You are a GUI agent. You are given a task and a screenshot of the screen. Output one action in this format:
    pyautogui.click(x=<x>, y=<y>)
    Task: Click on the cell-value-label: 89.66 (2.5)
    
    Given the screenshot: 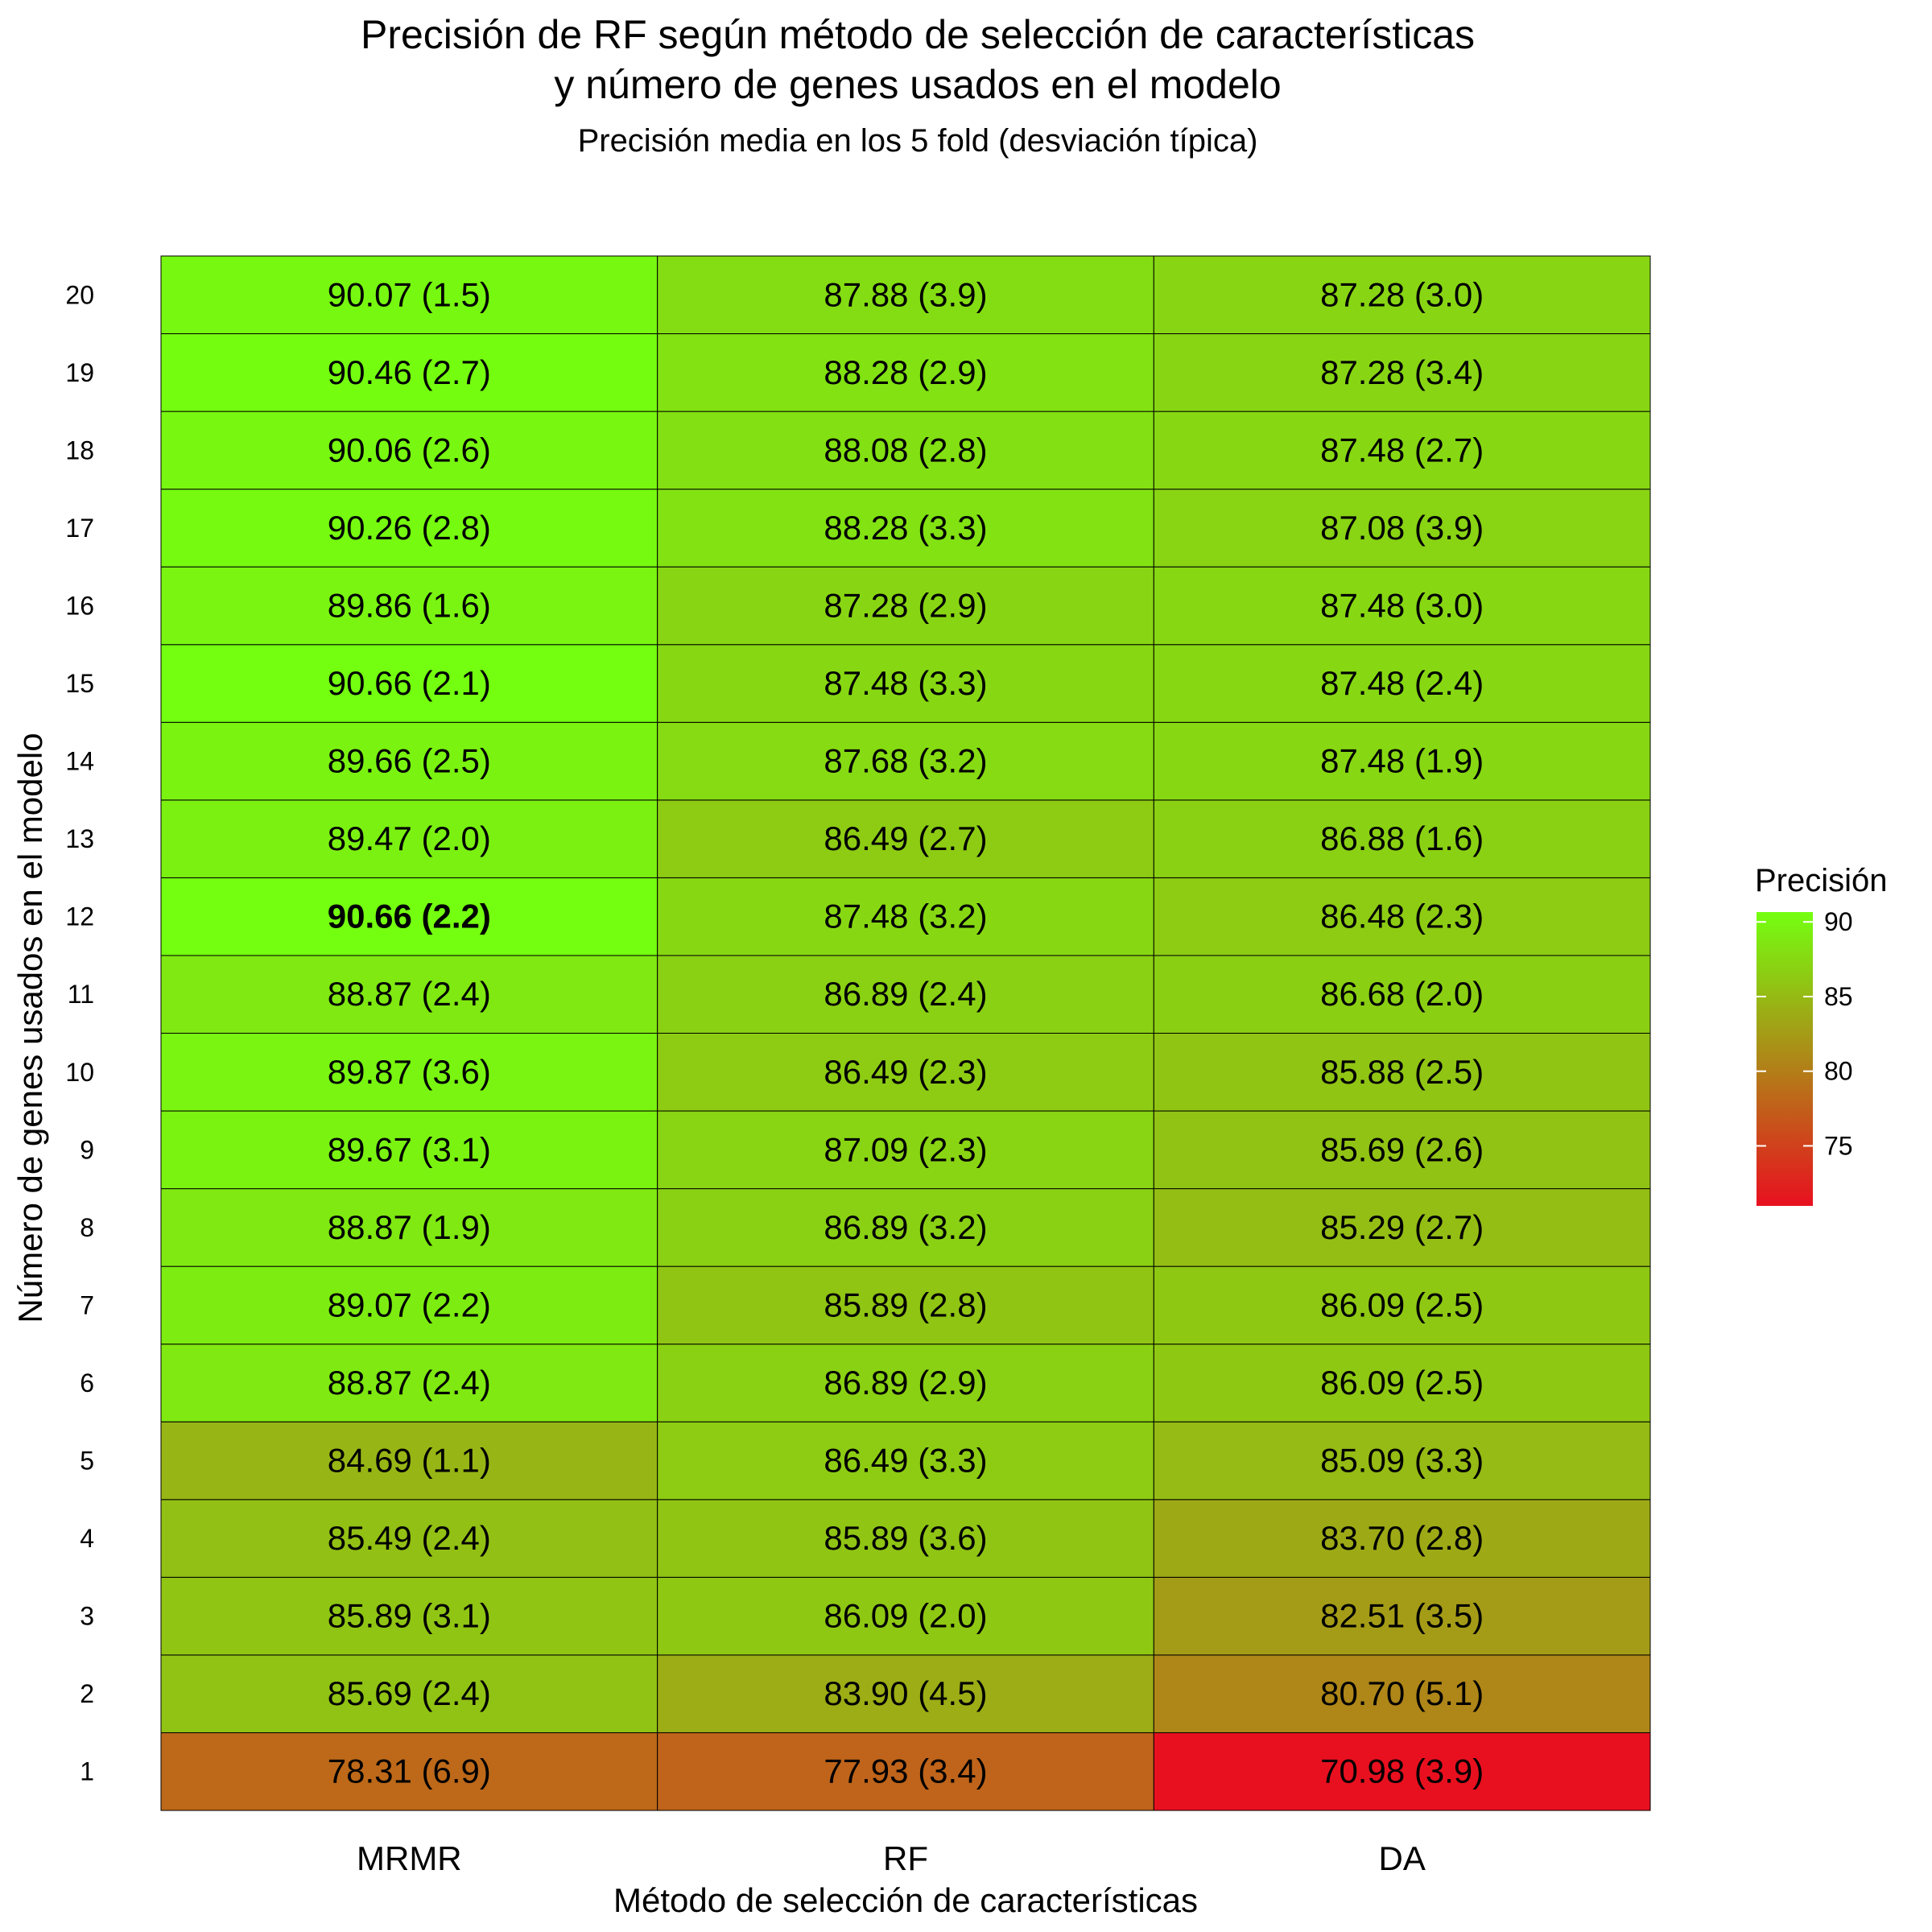 What is the action you would take?
    pyautogui.click(x=409, y=761)
    